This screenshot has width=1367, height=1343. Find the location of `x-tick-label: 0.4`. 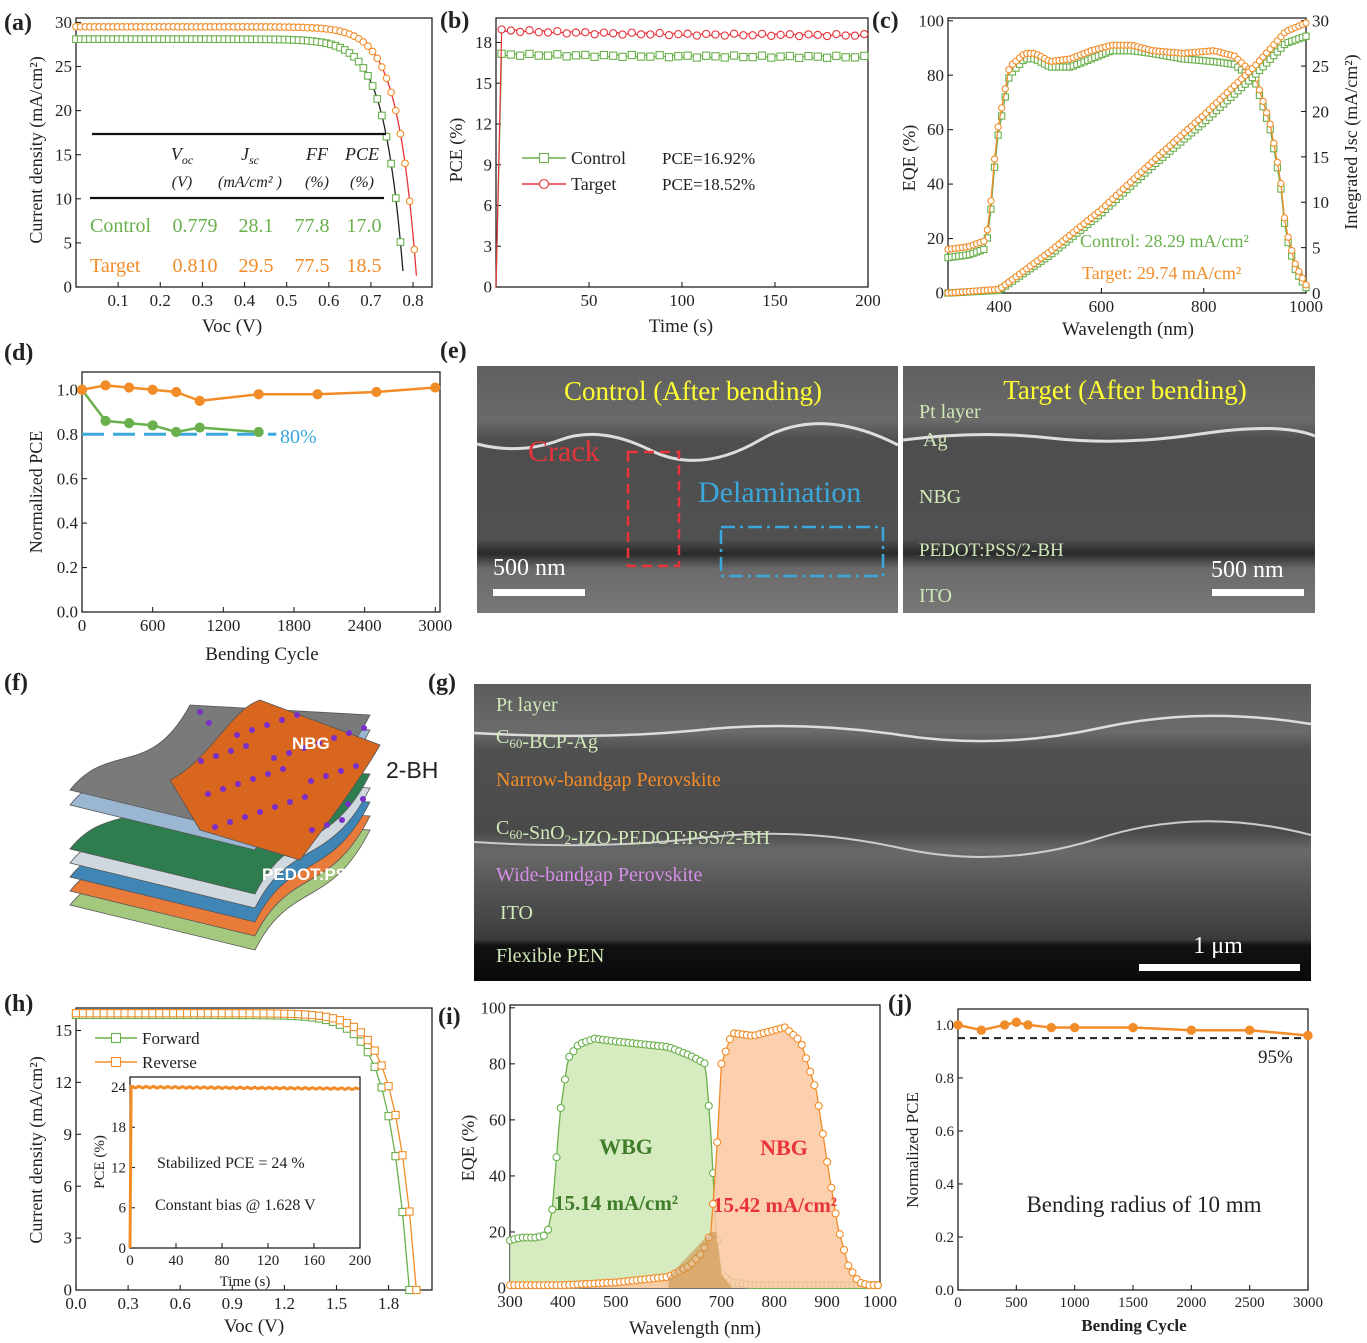

x-tick-label: 0.4 is located at coordinates (245, 300).